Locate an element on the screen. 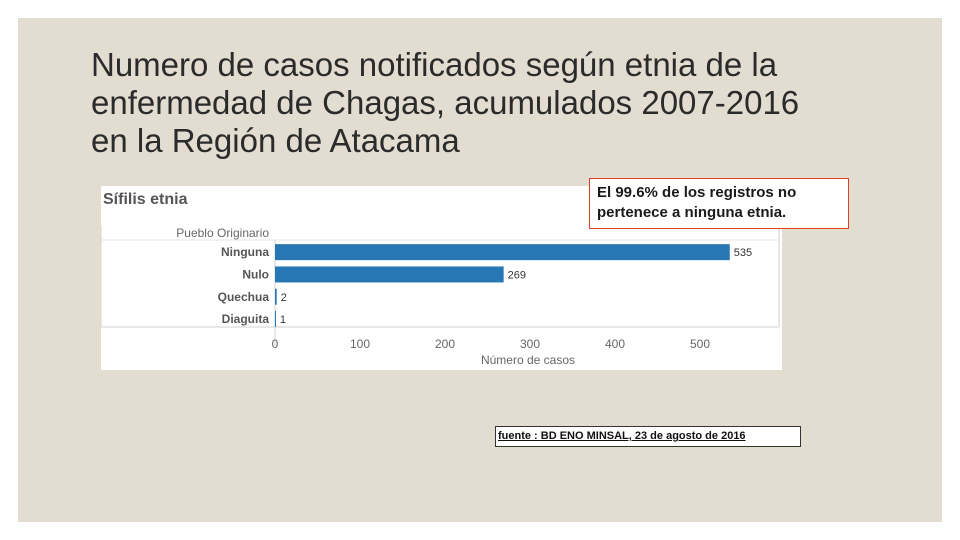 The height and width of the screenshot is (540, 960). category-label: Nulo is located at coordinates (255, 274).